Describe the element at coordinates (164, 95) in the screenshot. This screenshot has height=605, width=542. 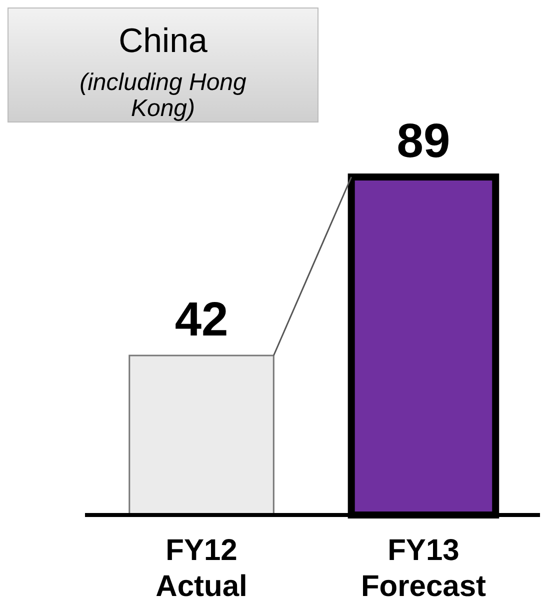
I see `chart-subtitle: (including Hong Kong)` at that location.